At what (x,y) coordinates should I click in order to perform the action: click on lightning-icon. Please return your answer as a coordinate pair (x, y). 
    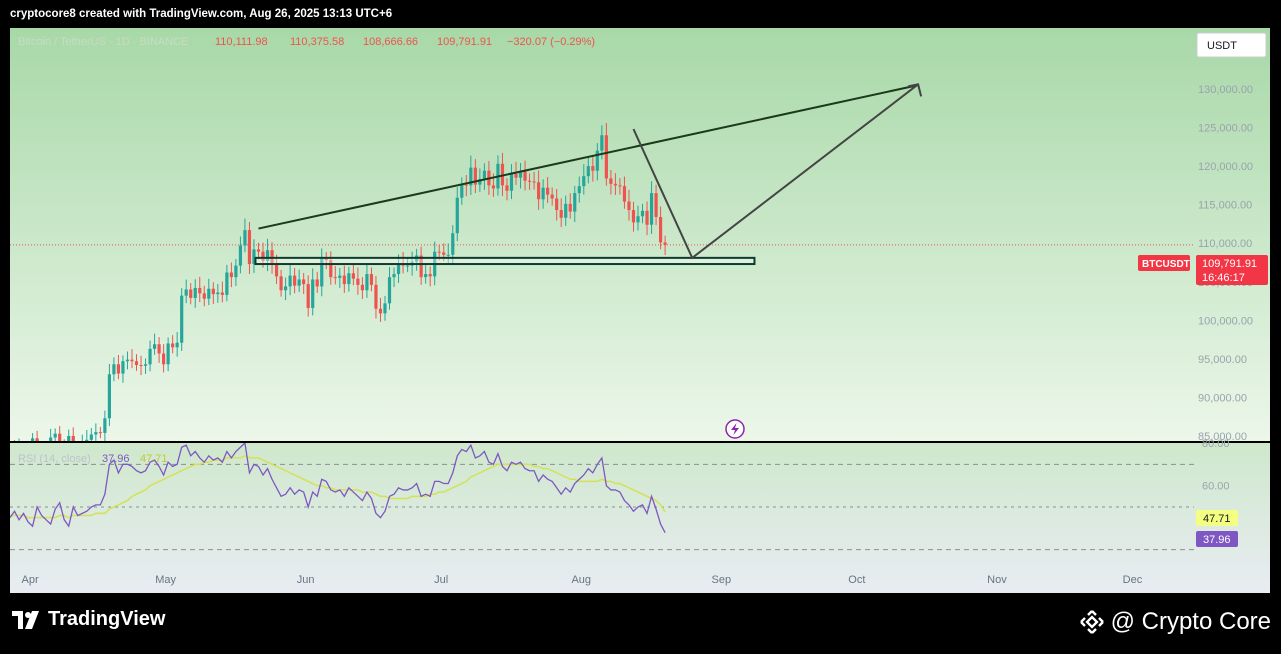
    Looking at the image, I should click on (735, 429).